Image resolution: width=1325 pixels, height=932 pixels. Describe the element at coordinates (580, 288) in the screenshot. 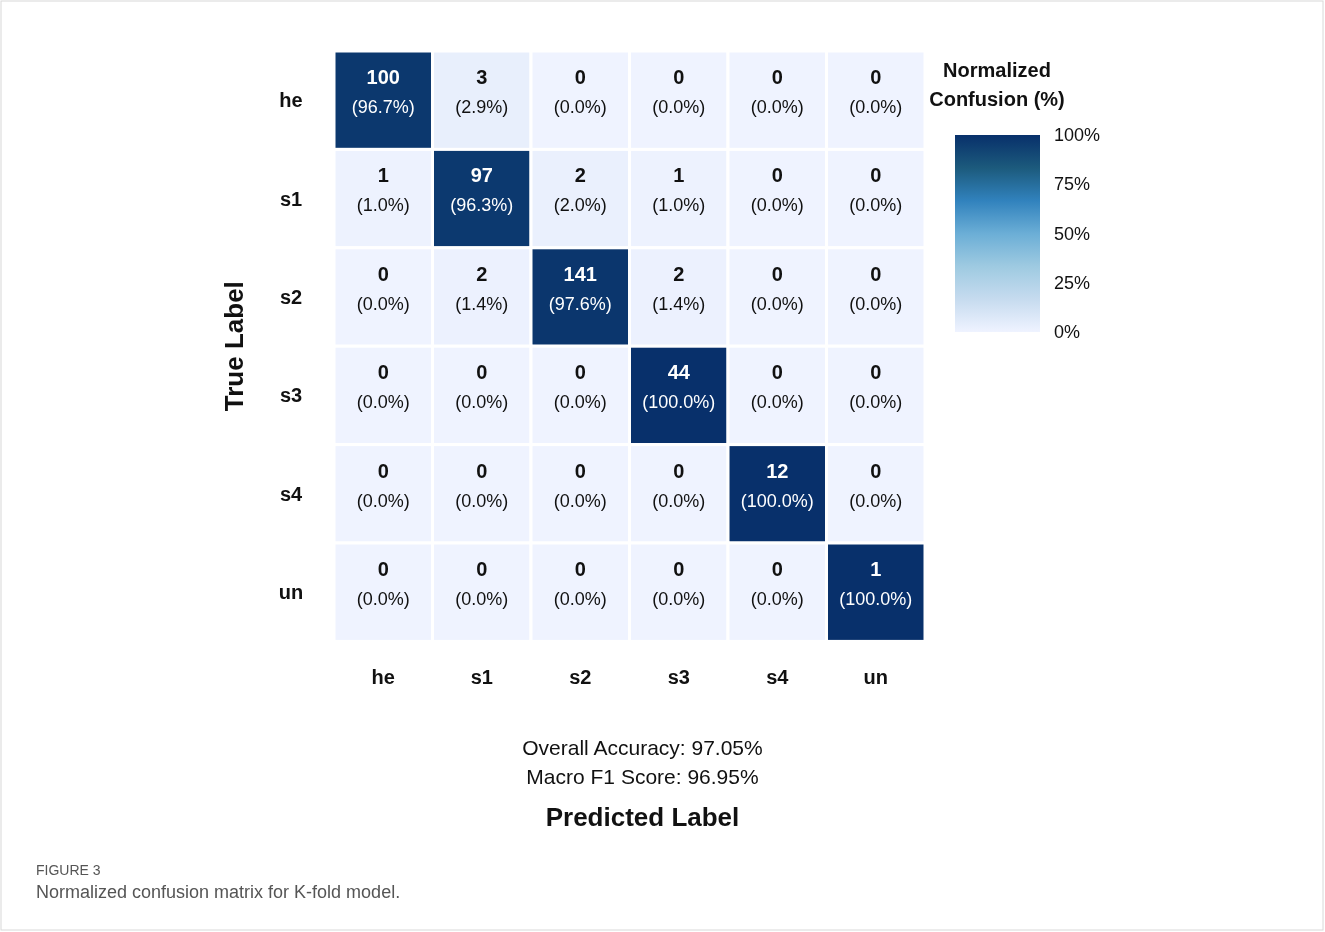

I see `data-label: 141 (97.6%)` at that location.